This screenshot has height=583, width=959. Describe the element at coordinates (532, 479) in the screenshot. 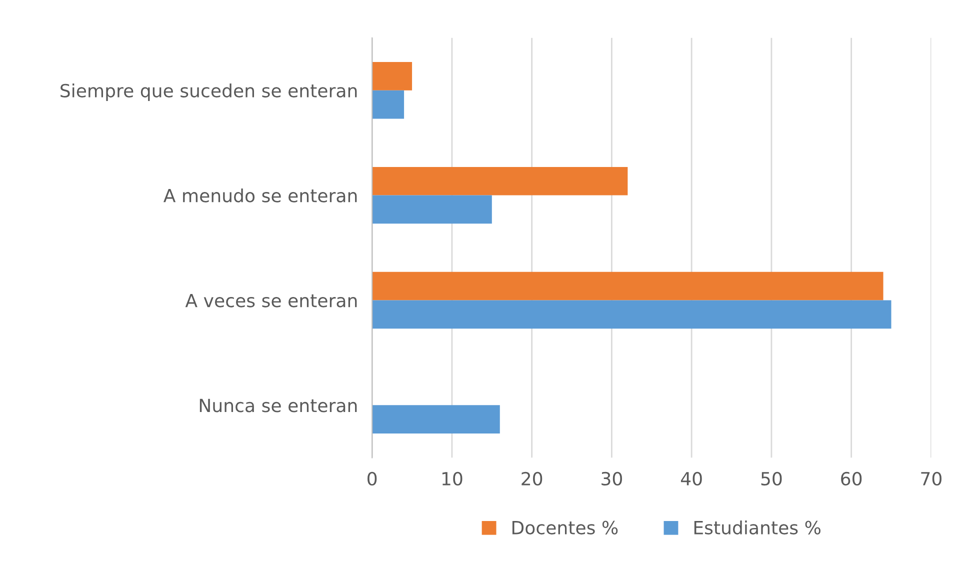

I see `x-tick-label: 20` at that location.